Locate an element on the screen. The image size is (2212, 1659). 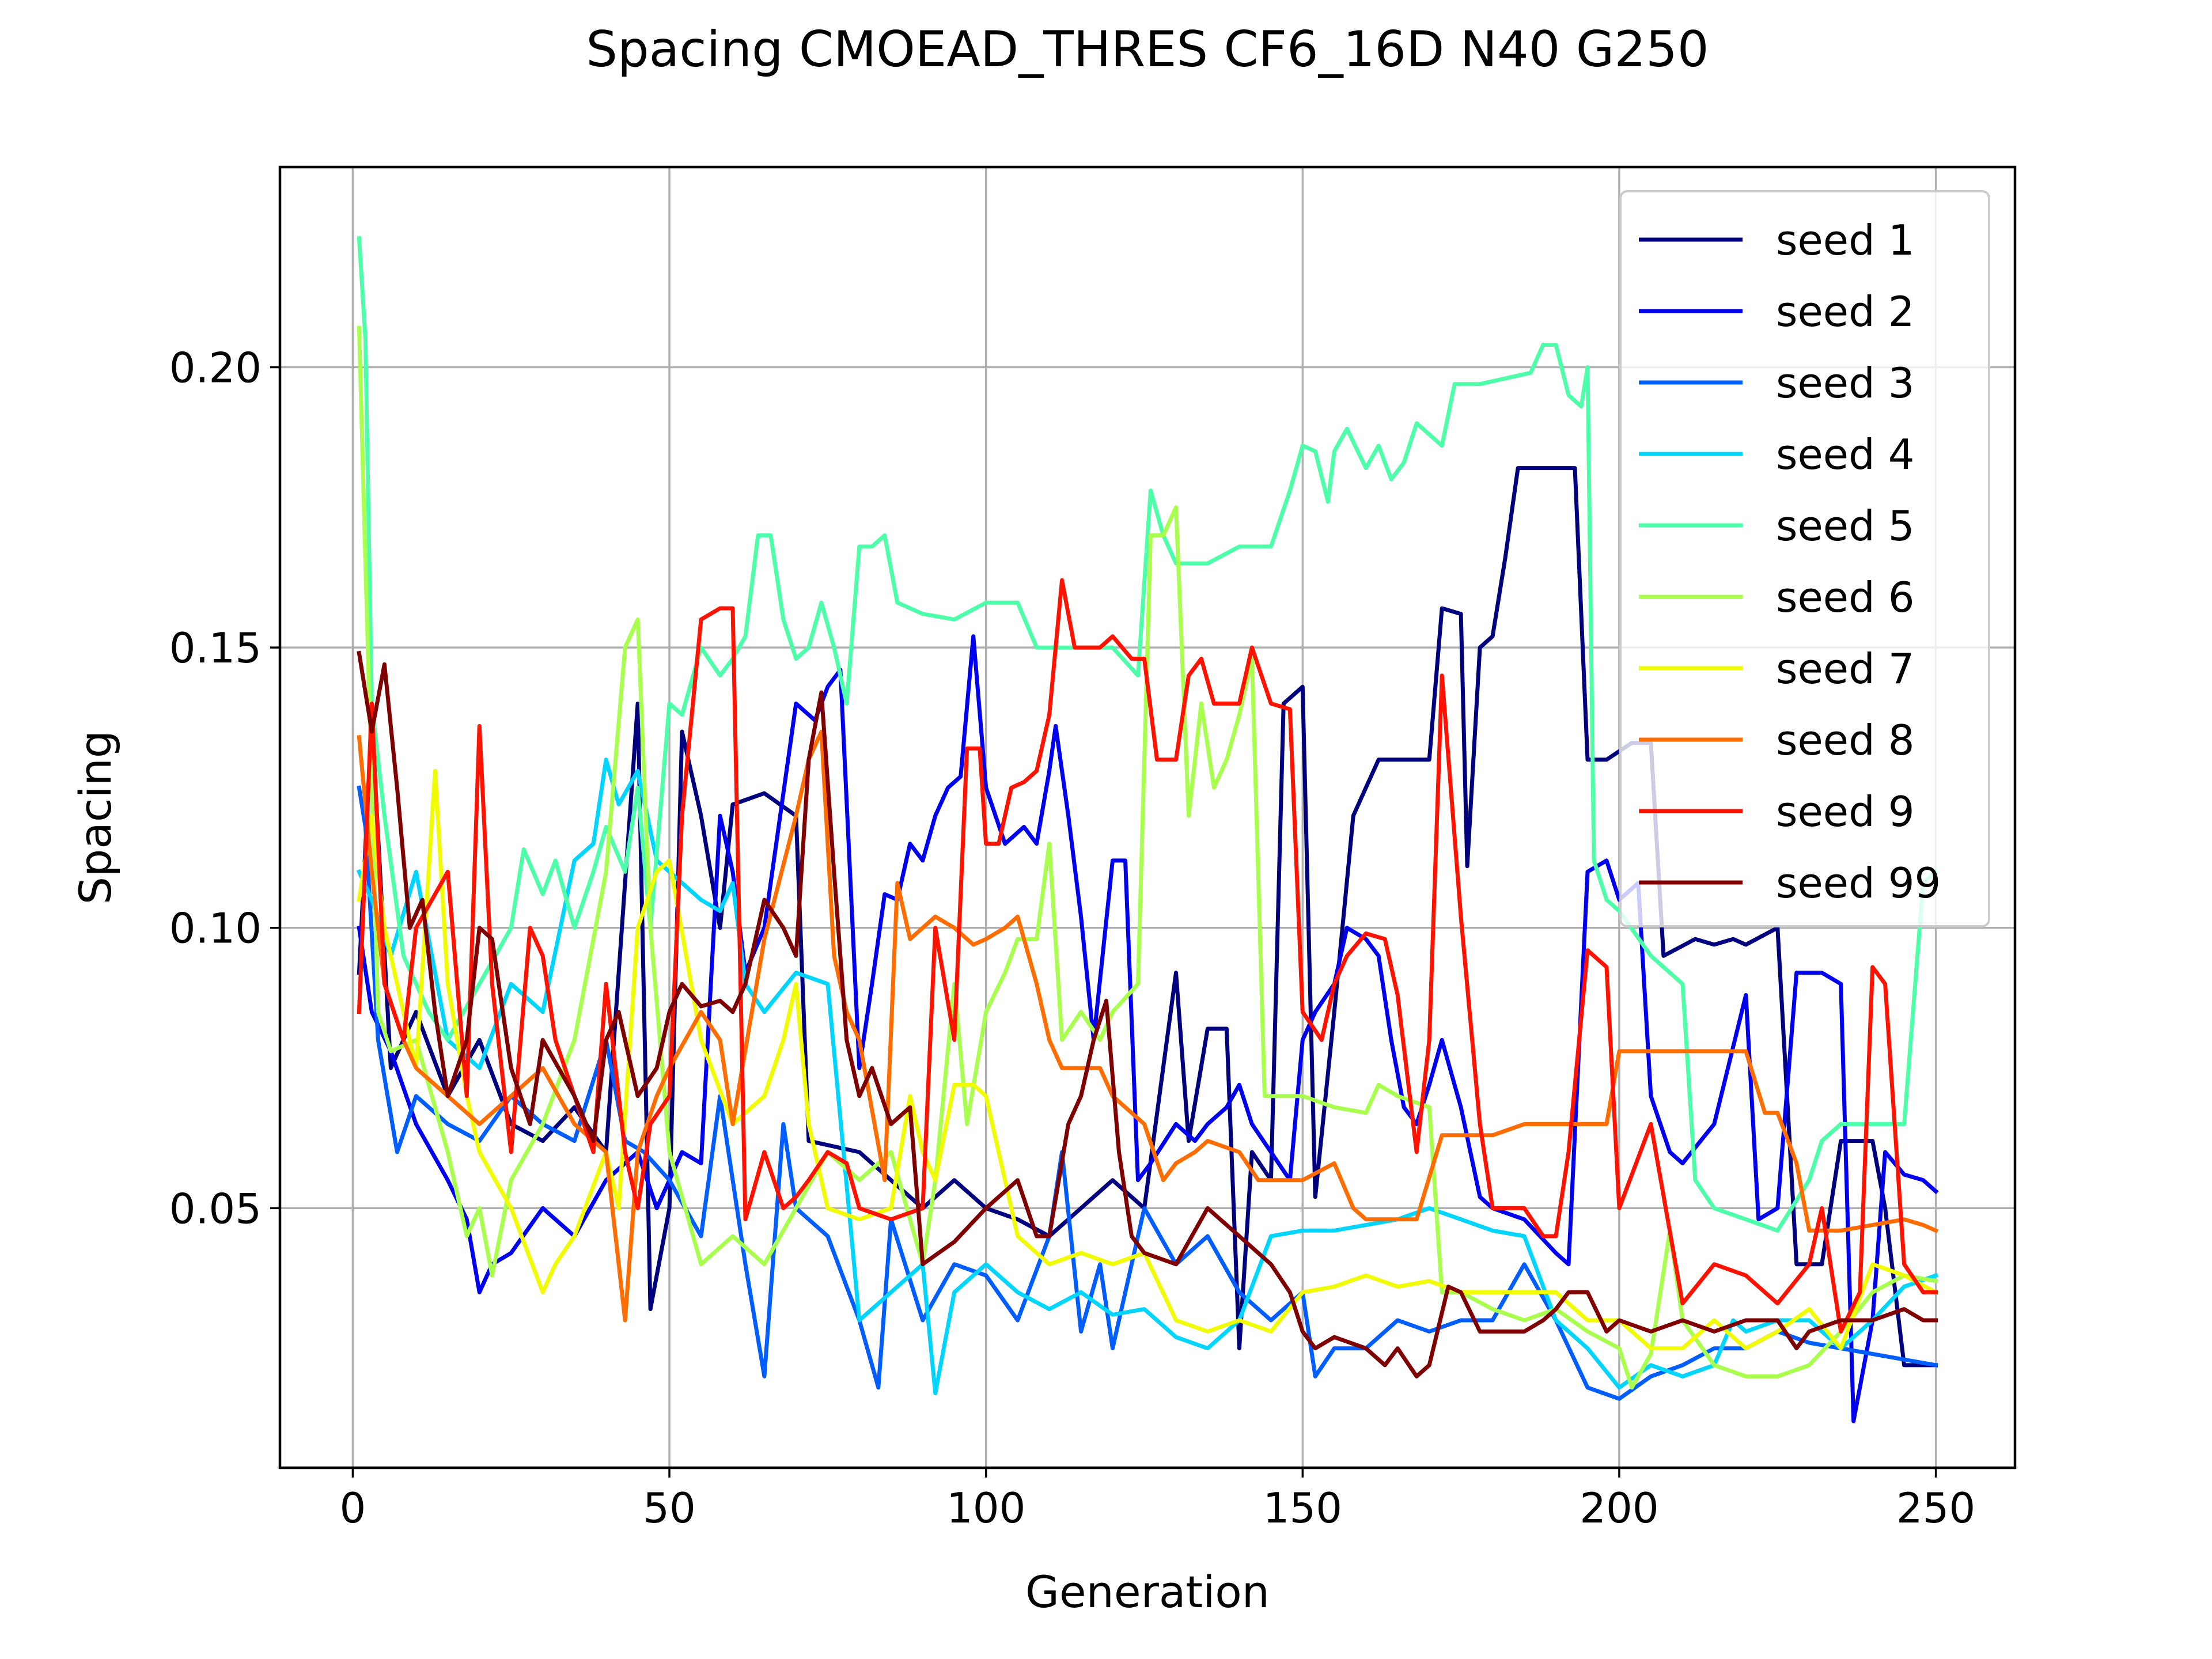
y-axis-label: Spacing is located at coordinates (95, 817).